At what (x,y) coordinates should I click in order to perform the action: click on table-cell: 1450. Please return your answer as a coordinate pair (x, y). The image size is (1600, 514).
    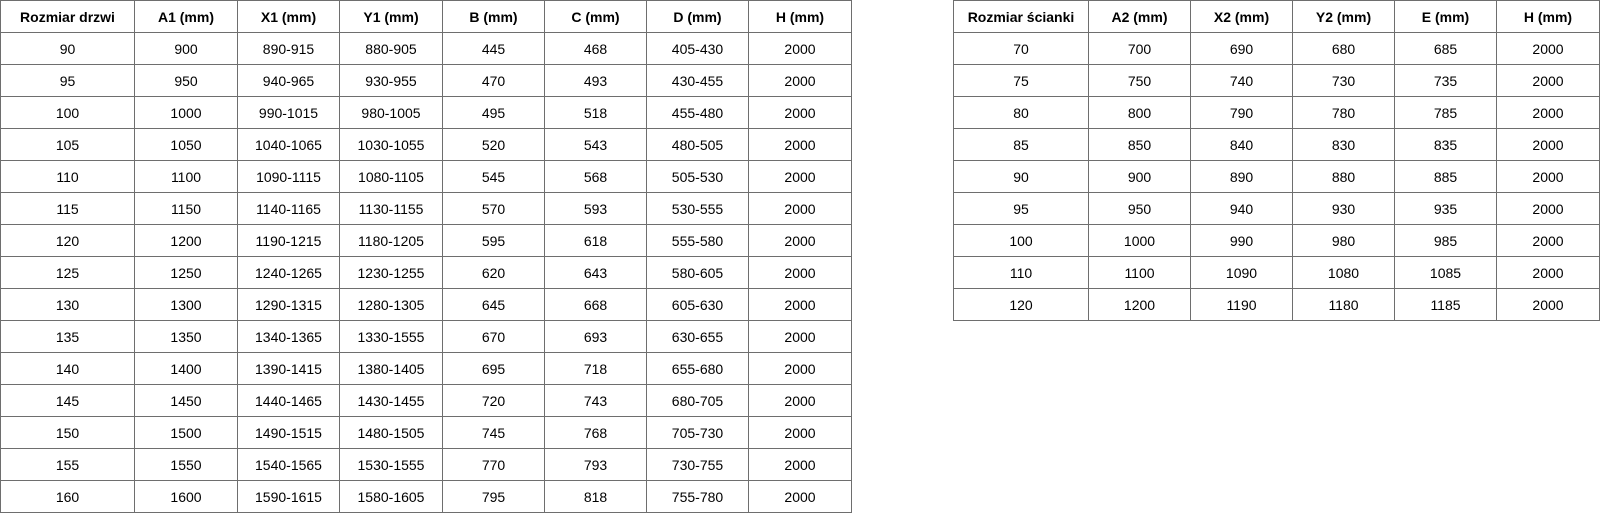
    Looking at the image, I should click on (186, 400).